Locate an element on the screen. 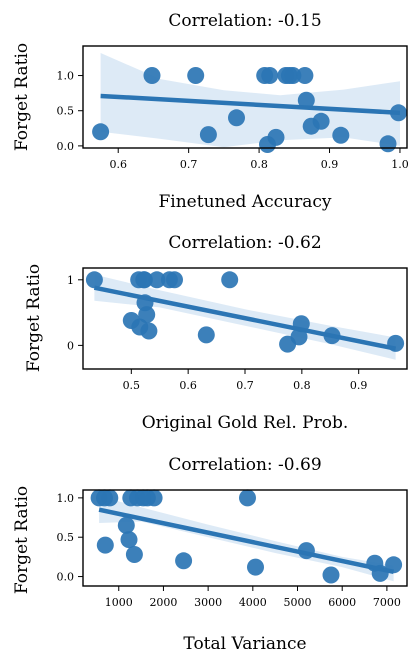  panel-2-xlabel: Original Gold Rel. Prob. is located at coordinates (245, 423).